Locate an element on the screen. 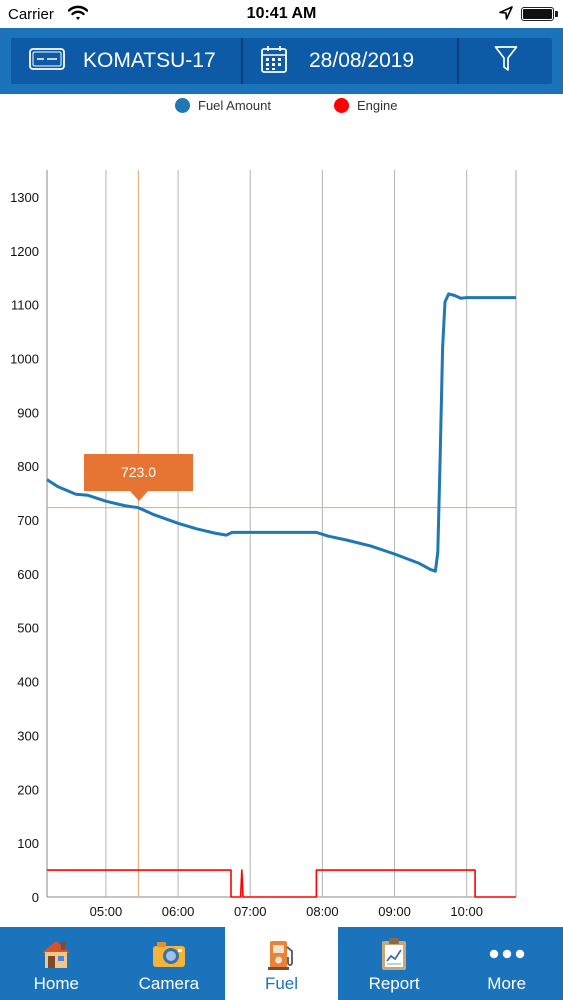 This screenshot has width=563, height=1000. y-tick-label: 1300 is located at coordinates (24, 197).